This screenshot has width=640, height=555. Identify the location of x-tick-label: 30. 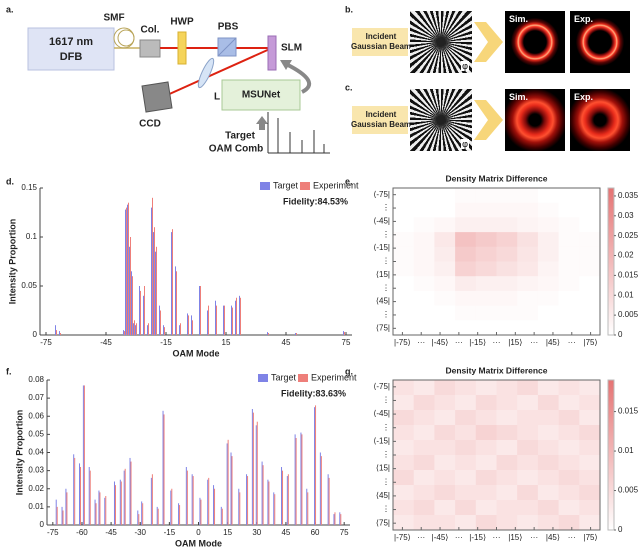
(256, 532).